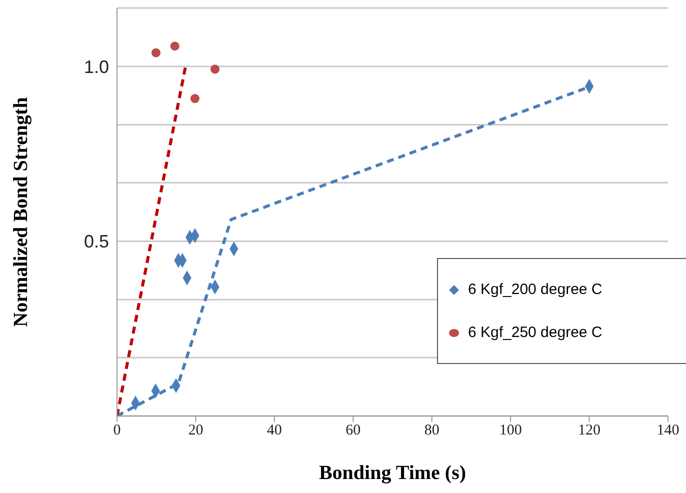 The image size is (686, 493). I want to click on x-tick-label: 140, so click(668, 430).